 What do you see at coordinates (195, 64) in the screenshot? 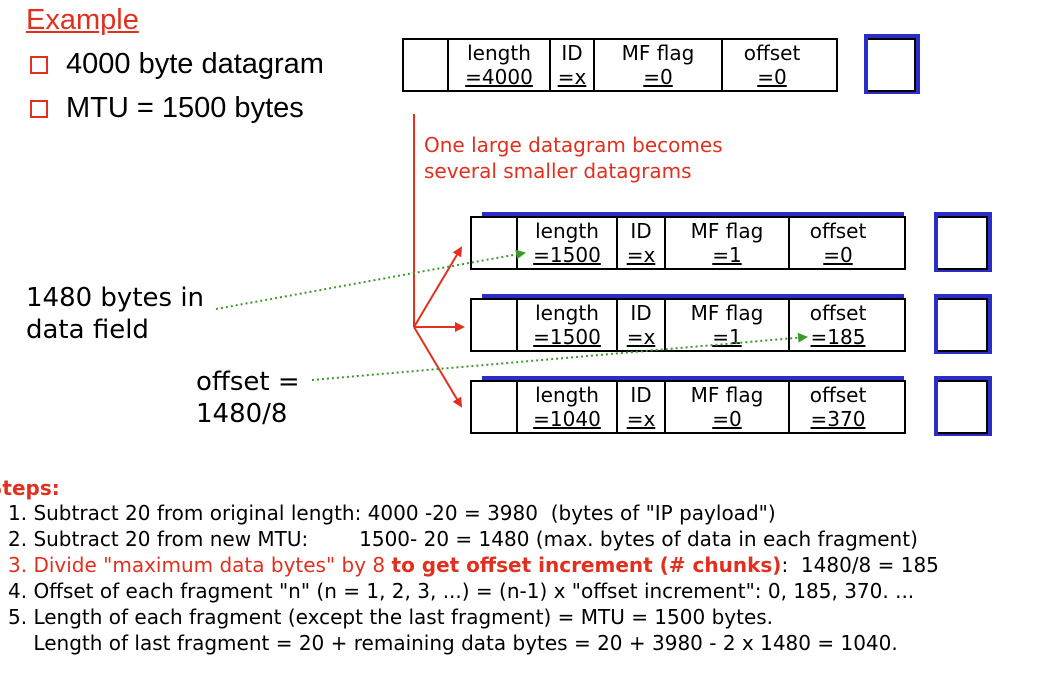
I see `bullet-text: 4000 byte datagram` at bounding box center [195, 64].